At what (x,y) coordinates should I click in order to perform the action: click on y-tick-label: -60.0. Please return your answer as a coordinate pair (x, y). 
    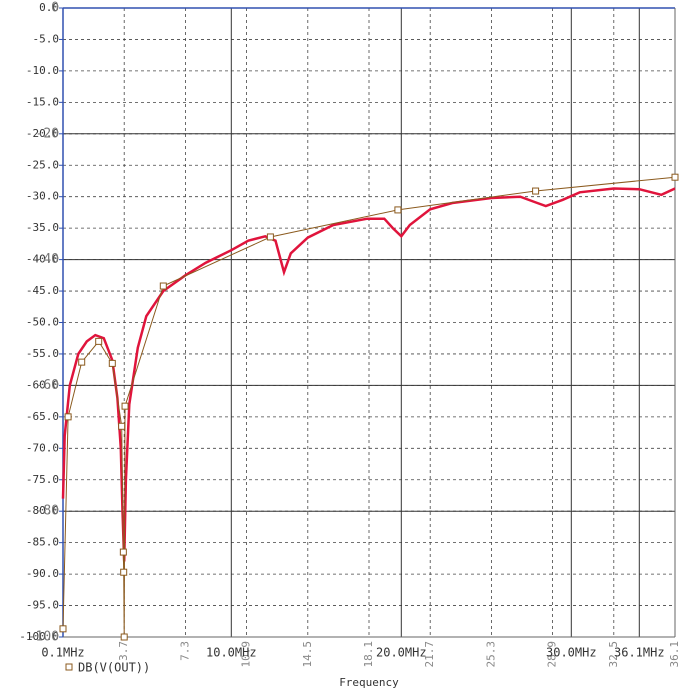
    Looking at the image, I should click on (42, 384).